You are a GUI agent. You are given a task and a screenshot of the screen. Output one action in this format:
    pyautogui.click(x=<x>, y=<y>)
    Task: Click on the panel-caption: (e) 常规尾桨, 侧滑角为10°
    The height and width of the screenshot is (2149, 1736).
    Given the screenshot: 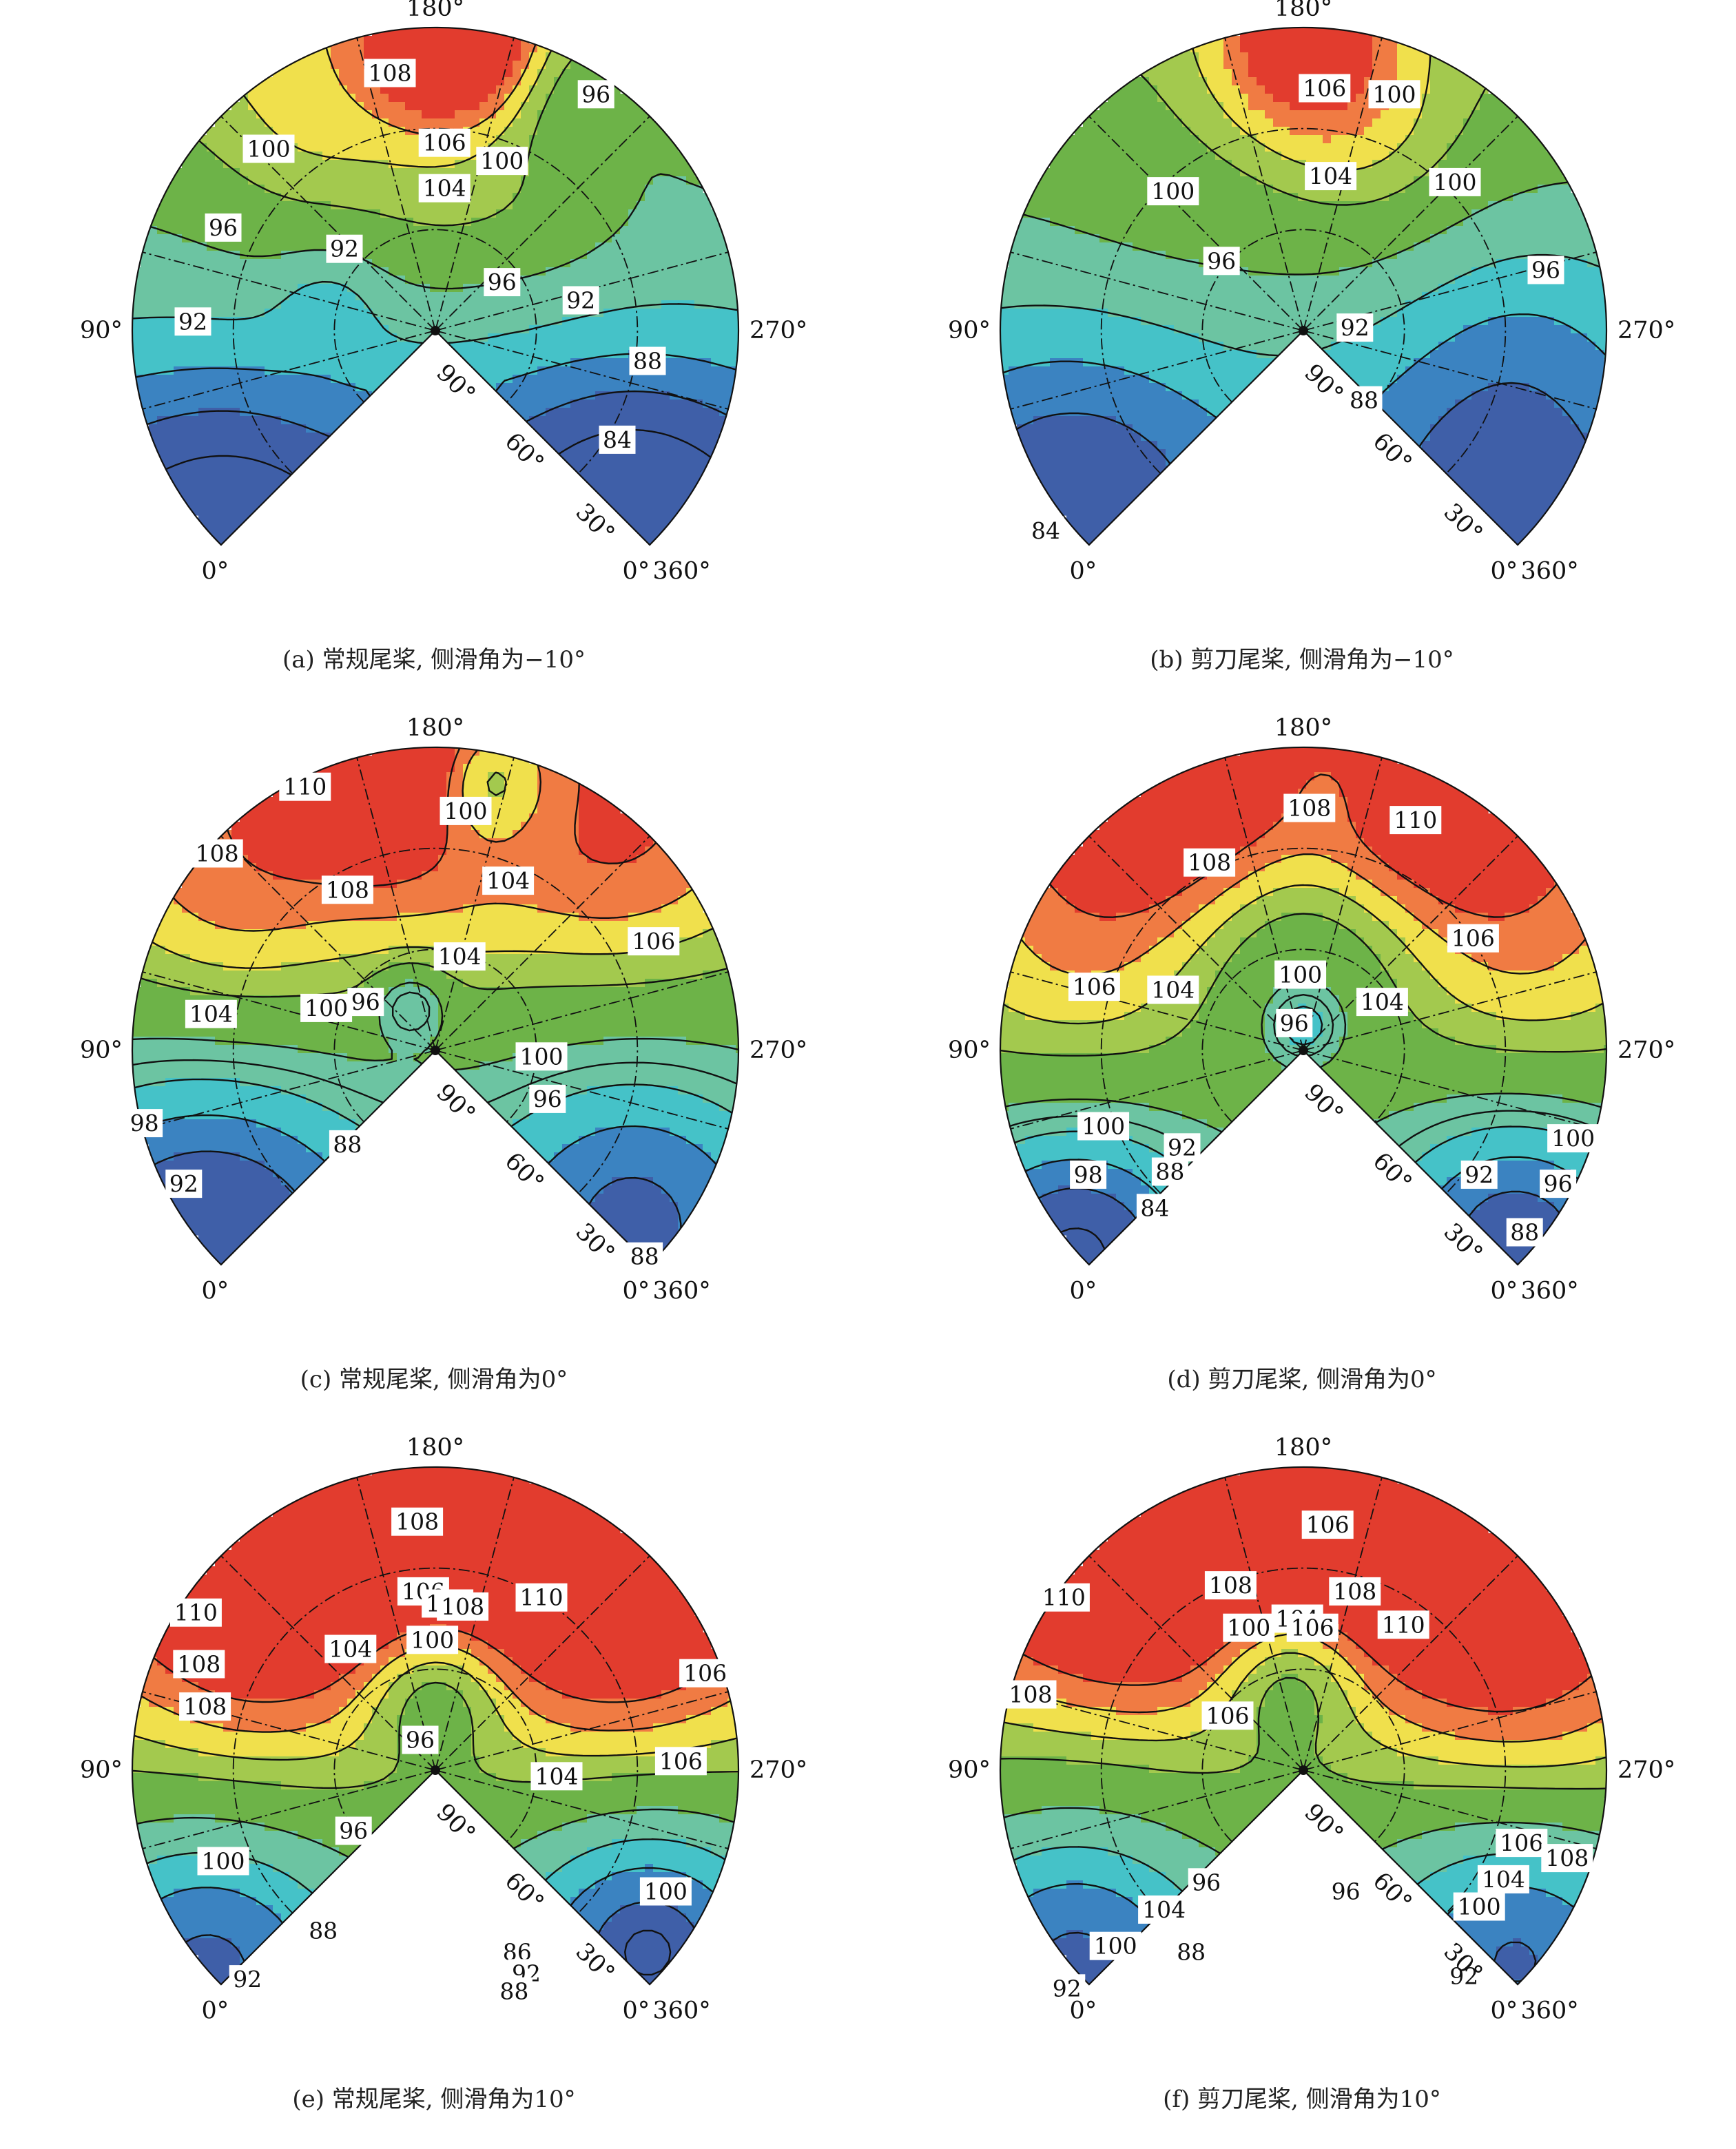 What is the action you would take?
    pyautogui.click(x=434, y=2097)
    